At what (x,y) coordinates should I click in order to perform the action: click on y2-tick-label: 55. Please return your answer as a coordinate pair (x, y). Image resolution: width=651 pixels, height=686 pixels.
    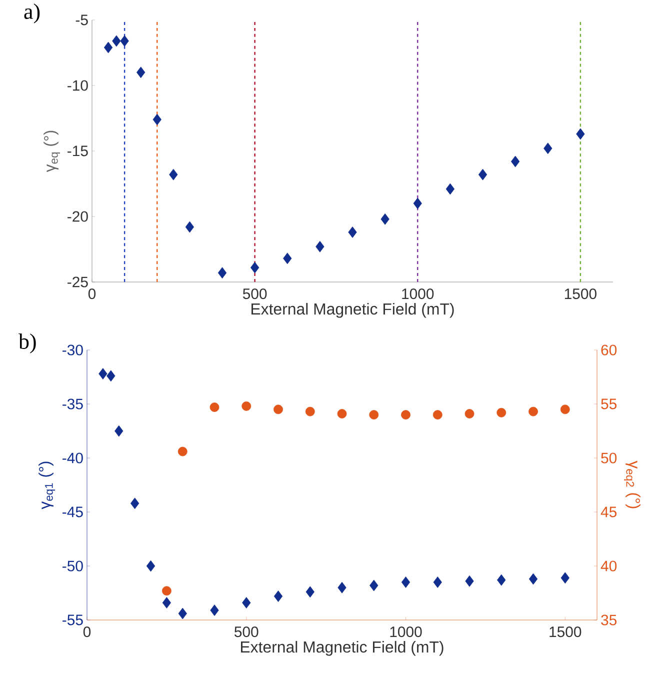
    Looking at the image, I should click on (609, 404).